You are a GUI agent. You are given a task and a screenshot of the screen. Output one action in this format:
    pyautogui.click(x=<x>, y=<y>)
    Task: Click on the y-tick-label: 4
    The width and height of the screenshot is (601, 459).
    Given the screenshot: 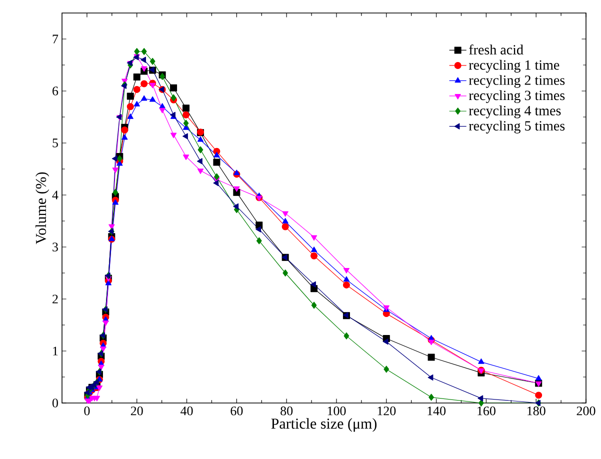 What is the action you would take?
    pyautogui.click(x=55, y=195)
    